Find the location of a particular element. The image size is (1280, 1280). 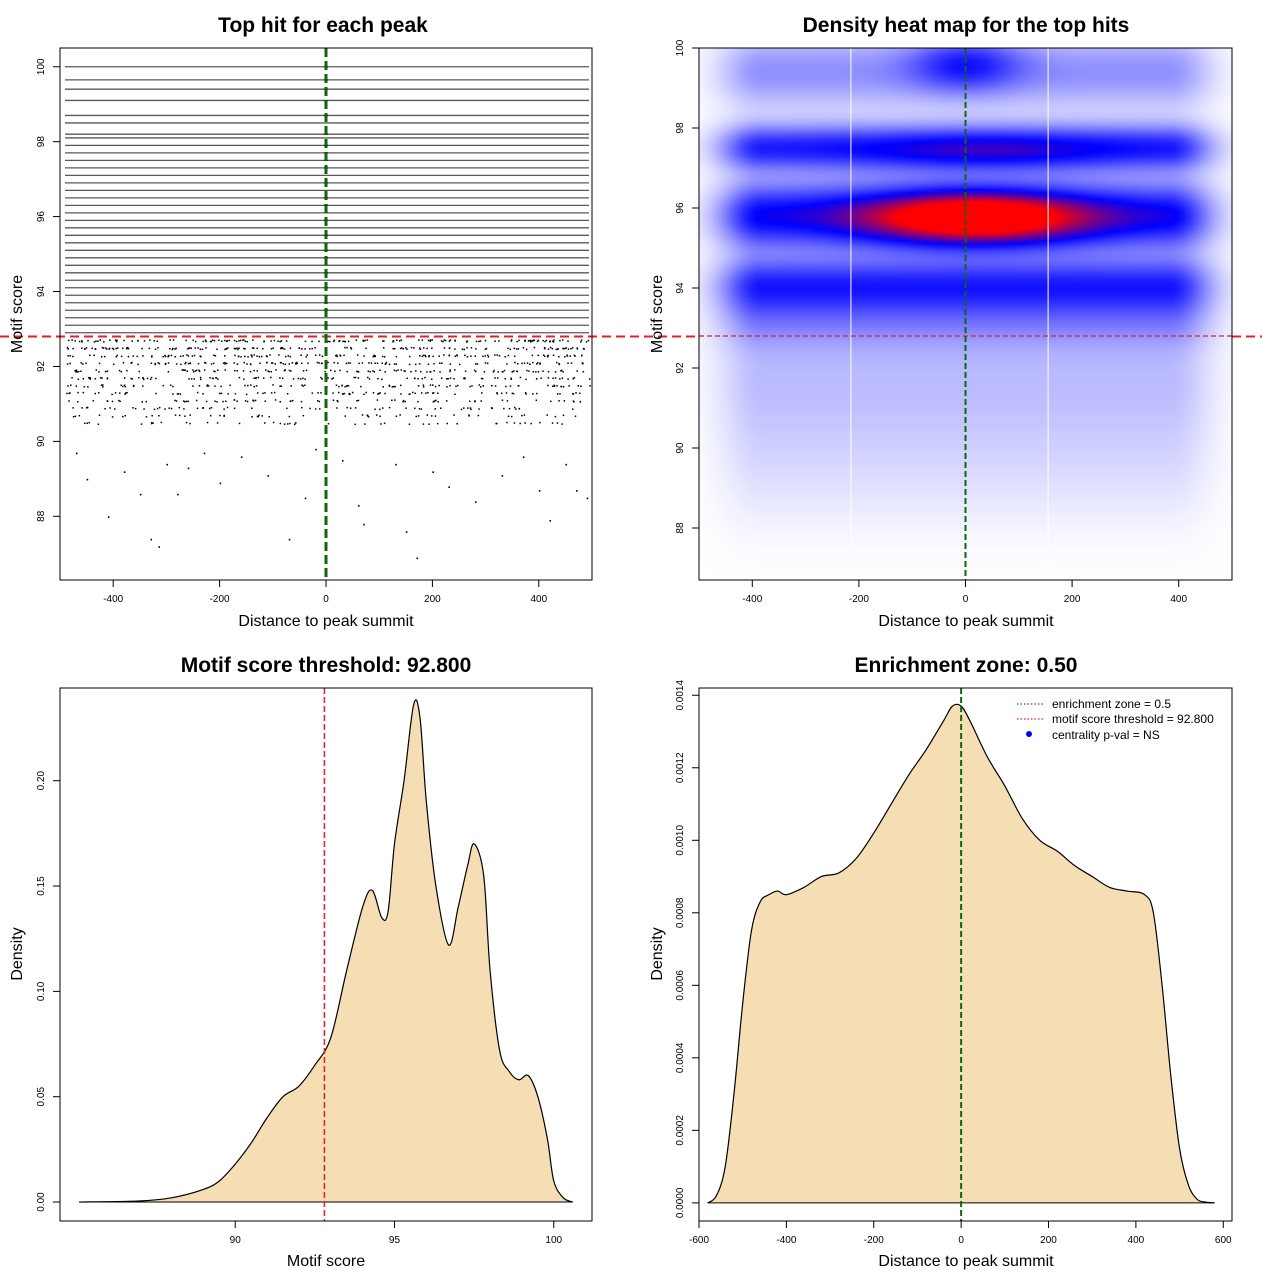

y-tick-label: 92 is located at coordinates (41, 366).